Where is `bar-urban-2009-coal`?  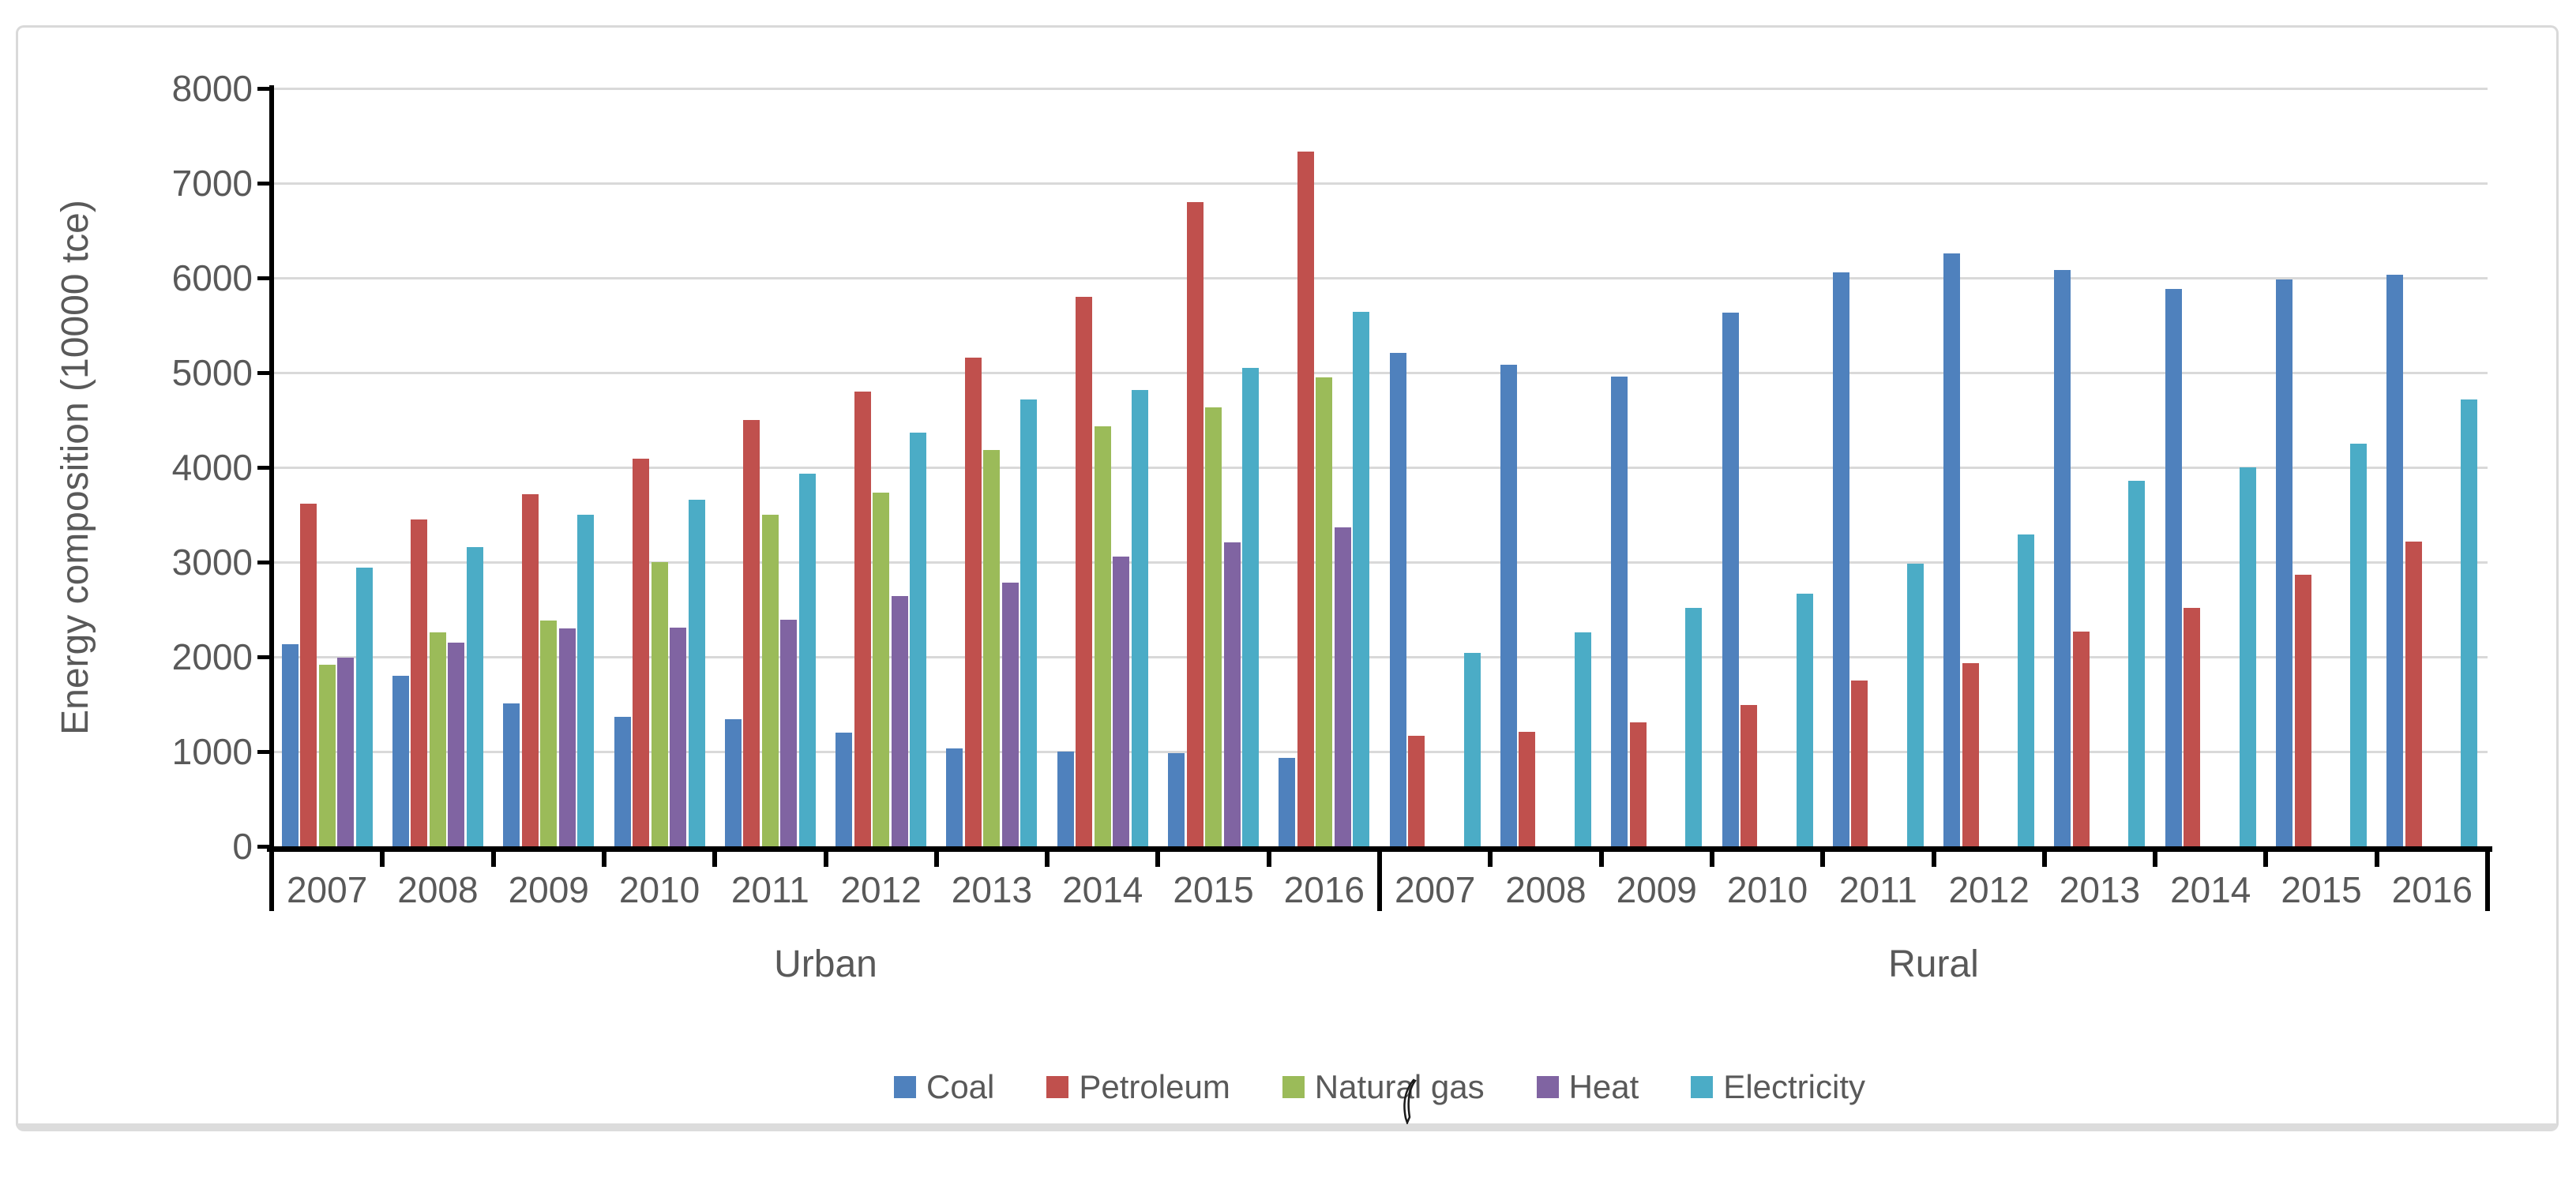 bar-urban-2009-coal is located at coordinates (511, 774).